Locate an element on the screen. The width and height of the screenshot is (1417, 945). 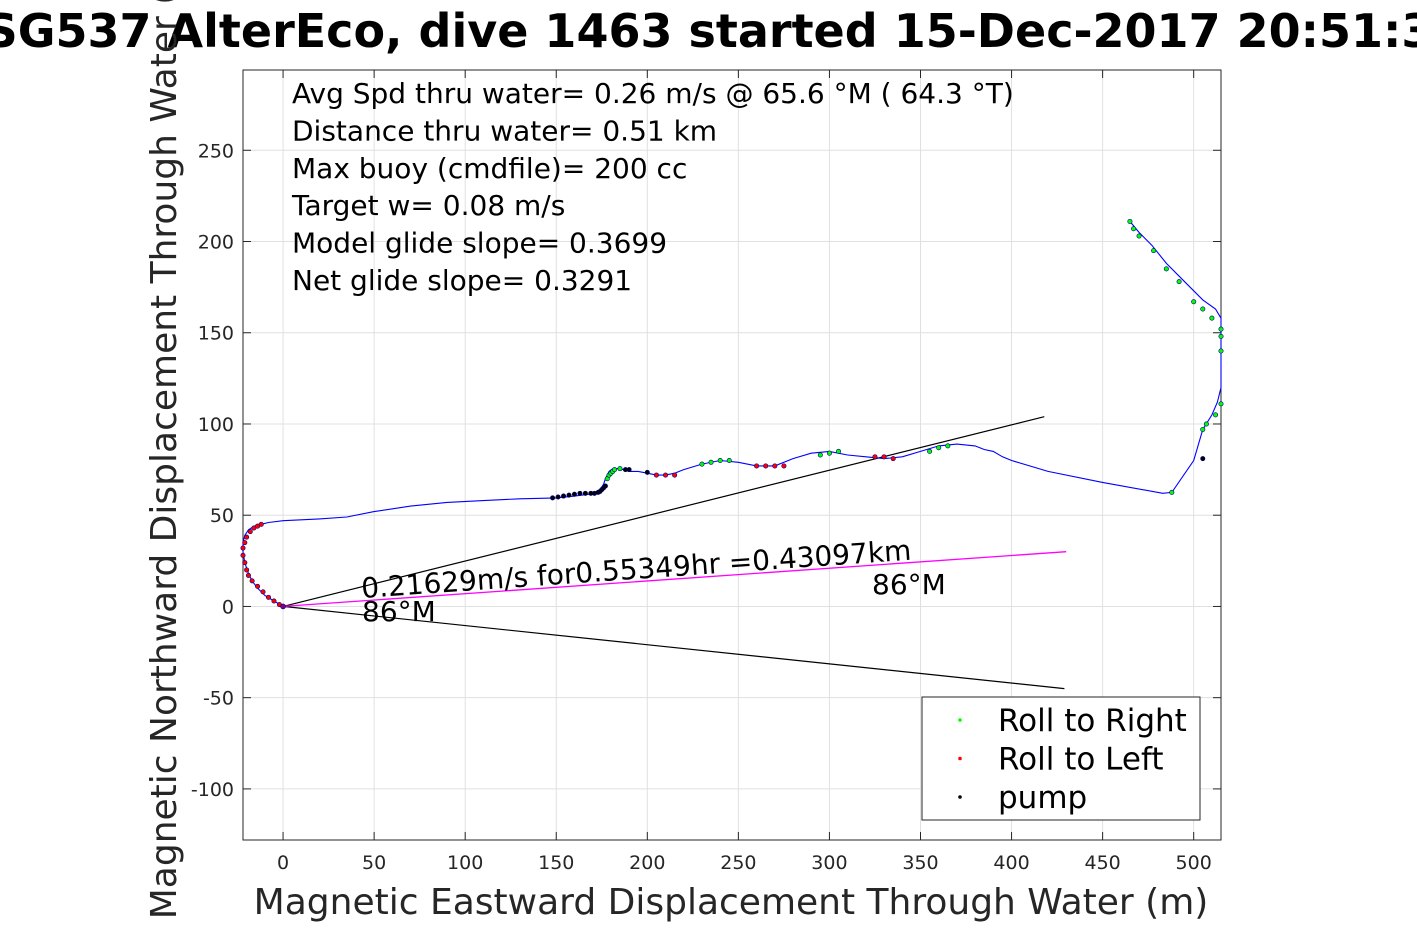
y-tick-label: -50 is located at coordinates (218, 699).